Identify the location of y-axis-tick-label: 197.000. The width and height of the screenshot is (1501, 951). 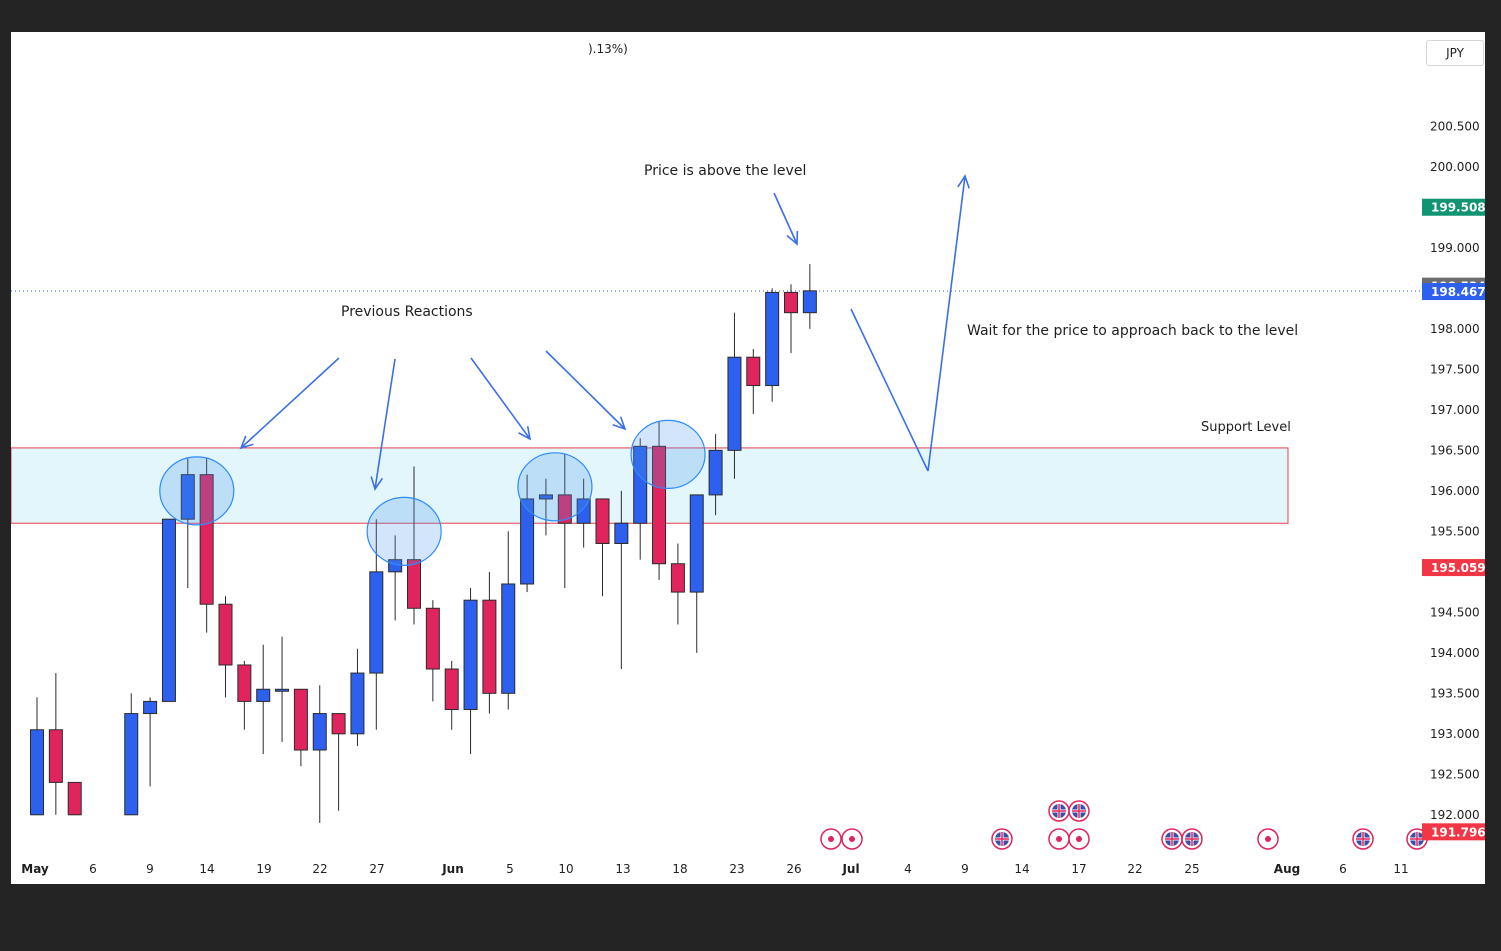
(1455, 410).